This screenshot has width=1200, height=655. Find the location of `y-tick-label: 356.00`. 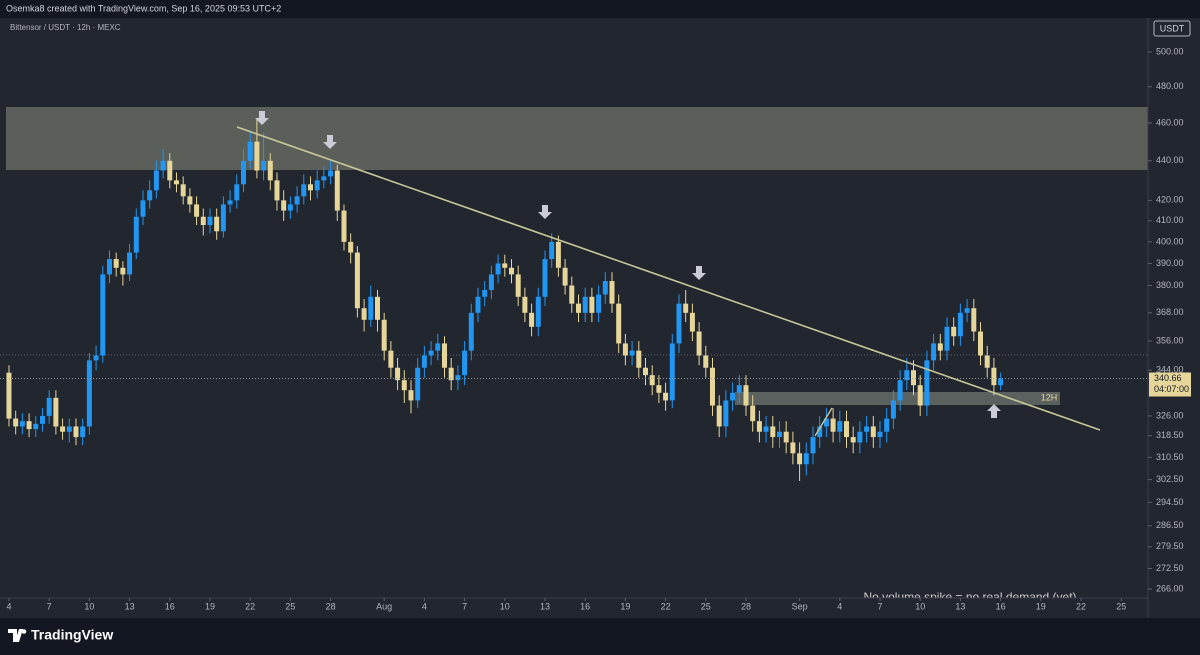

y-tick-label: 356.00 is located at coordinates (1170, 340).